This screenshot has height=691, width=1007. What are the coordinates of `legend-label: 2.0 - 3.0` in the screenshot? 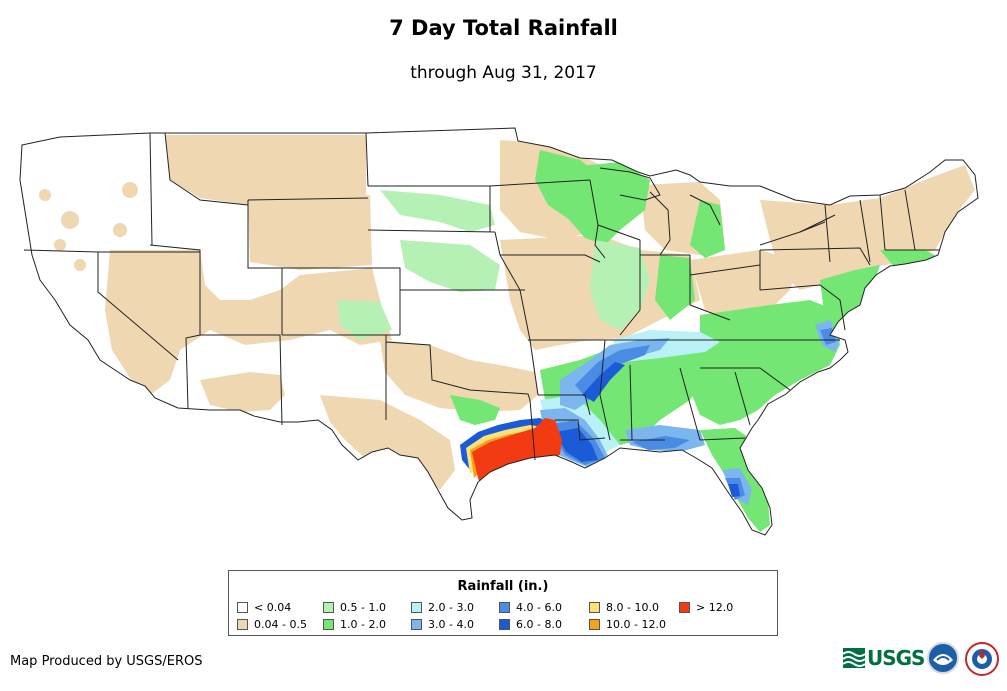 It's located at (451, 607).